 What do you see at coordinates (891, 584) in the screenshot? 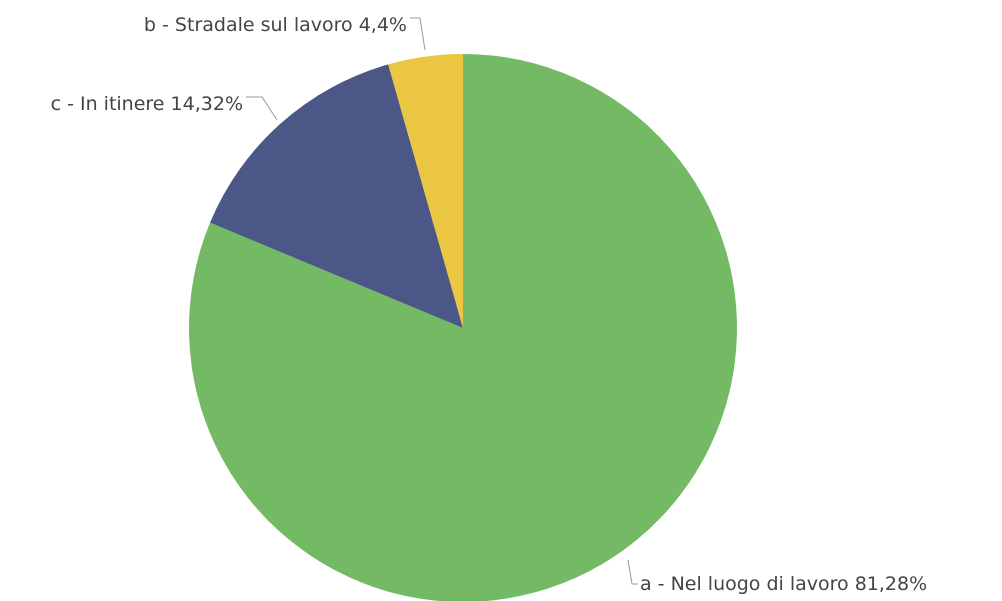
I see `slice-value: 81,28%` at bounding box center [891, 584].